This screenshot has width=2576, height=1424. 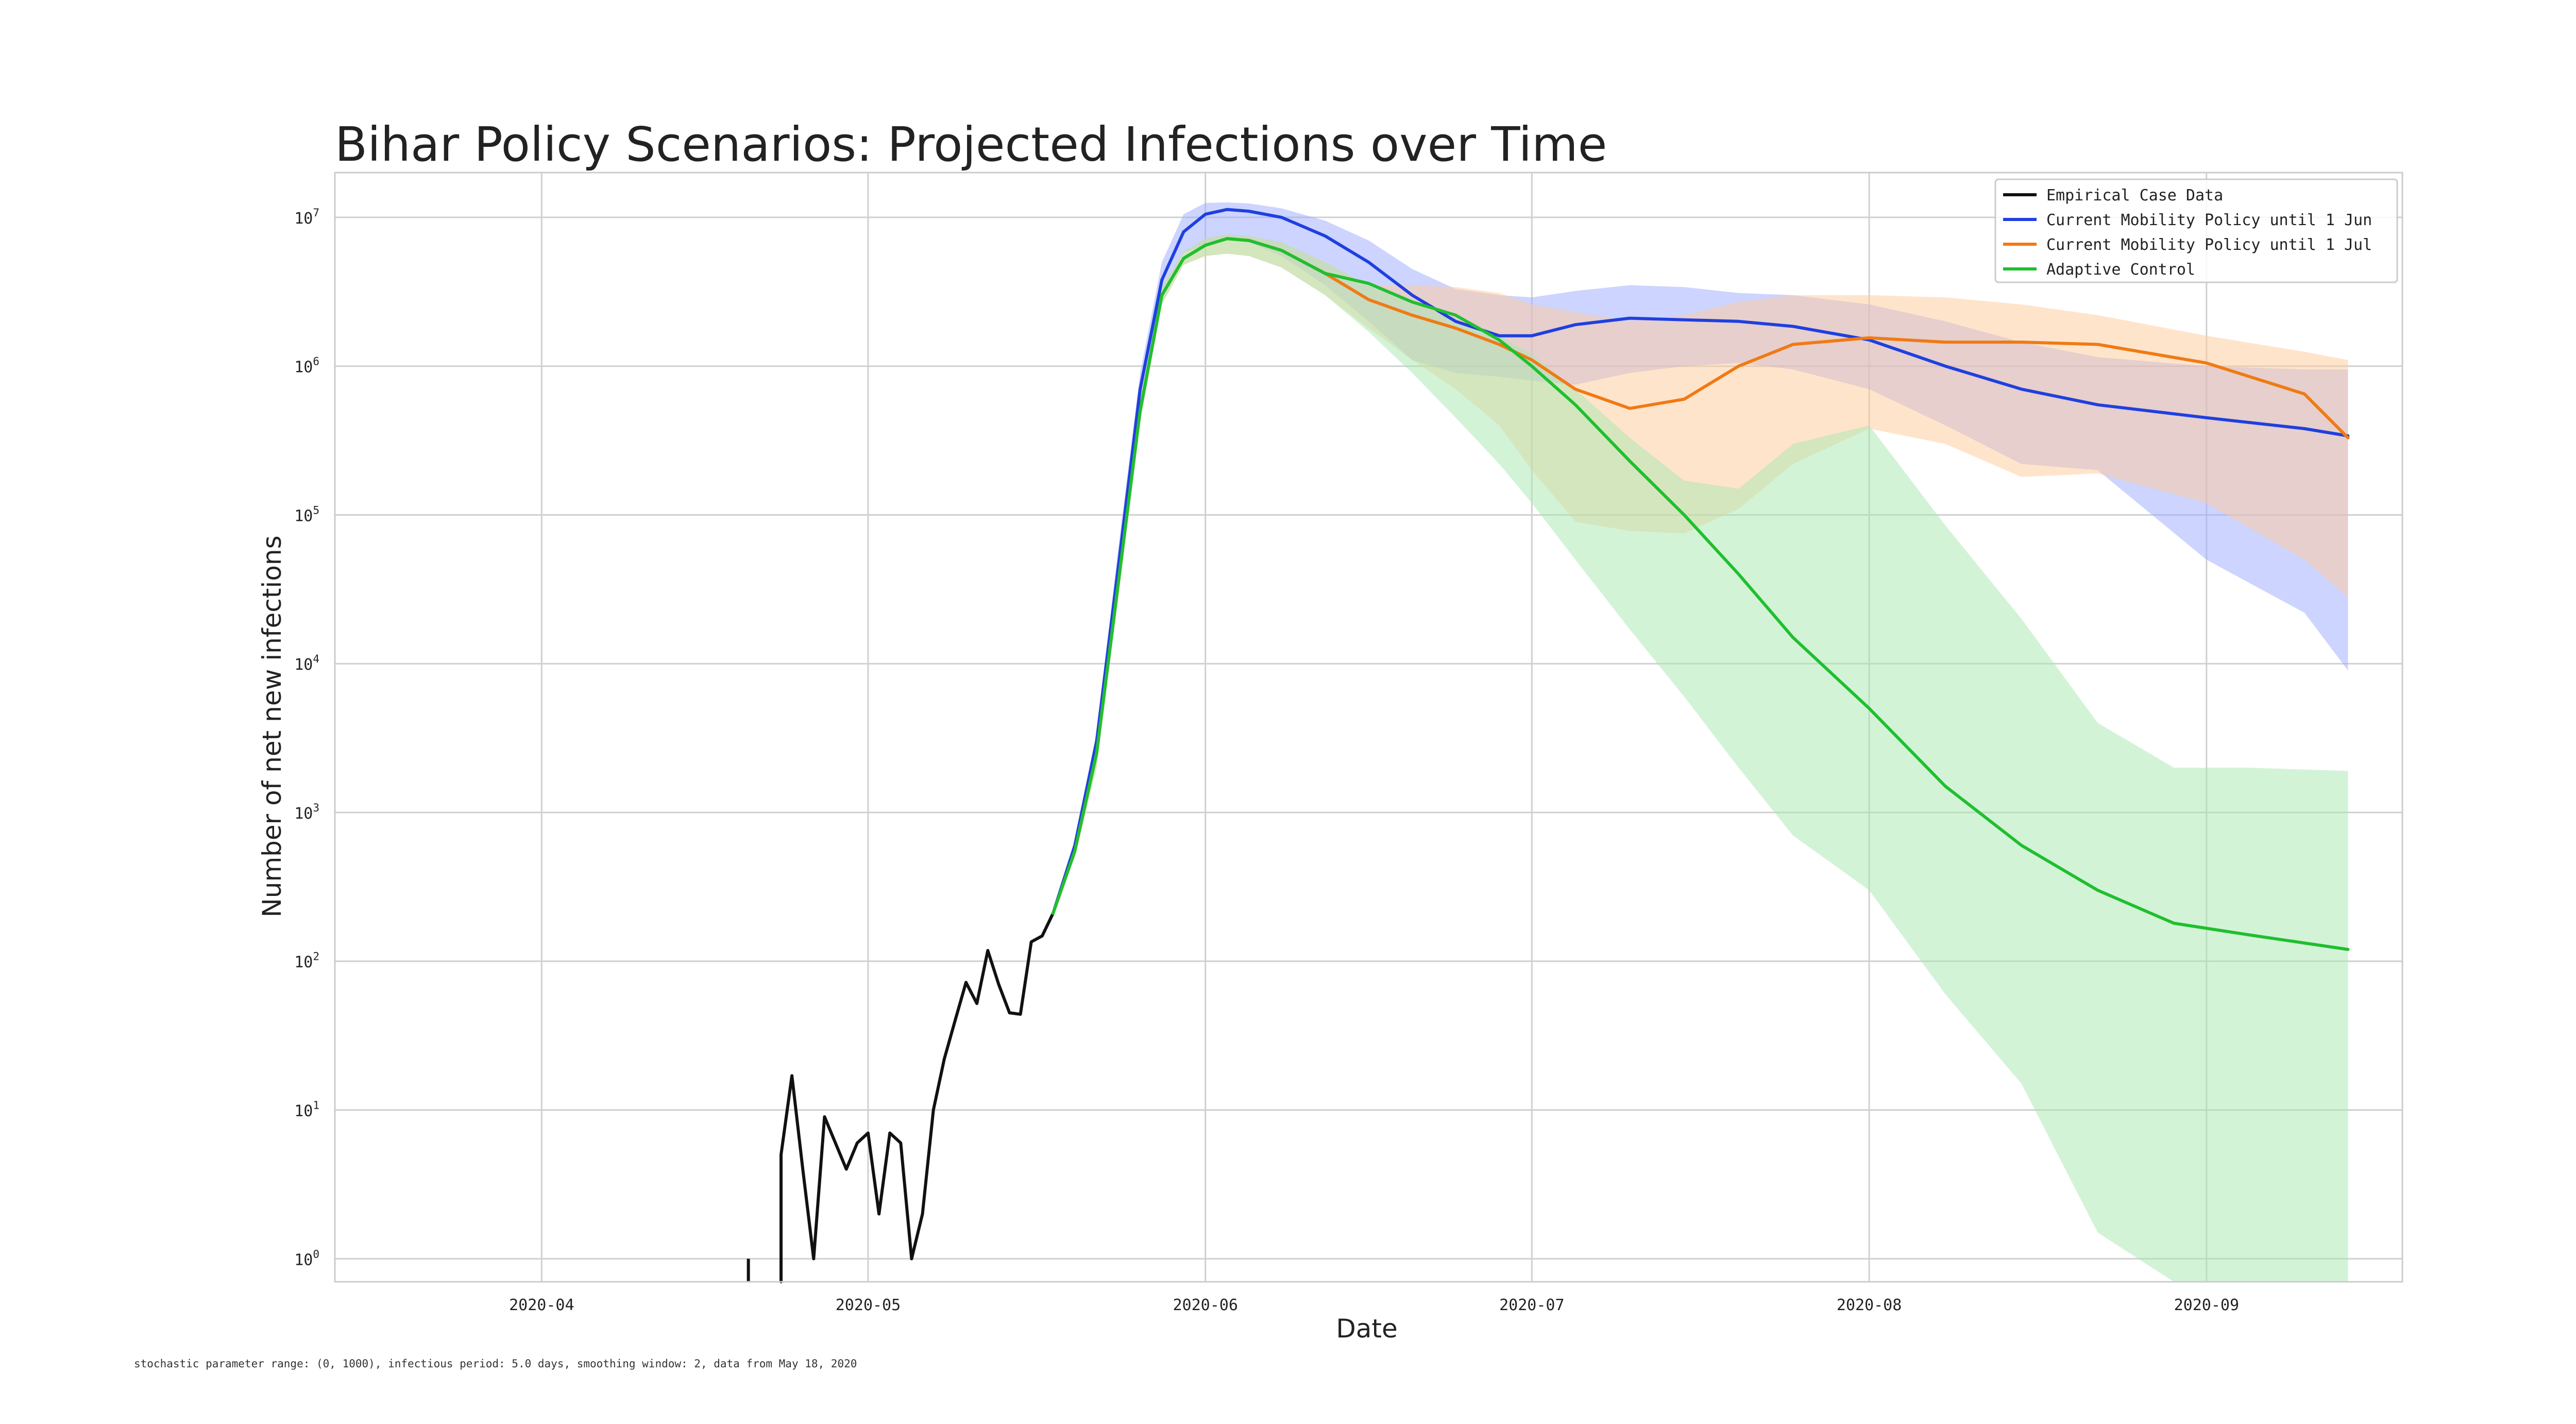 What do you see at coordinates (868, 1305) in the screenshot?
I see `x-tick-label: 2020-05` at bounding box center [868, 1305].